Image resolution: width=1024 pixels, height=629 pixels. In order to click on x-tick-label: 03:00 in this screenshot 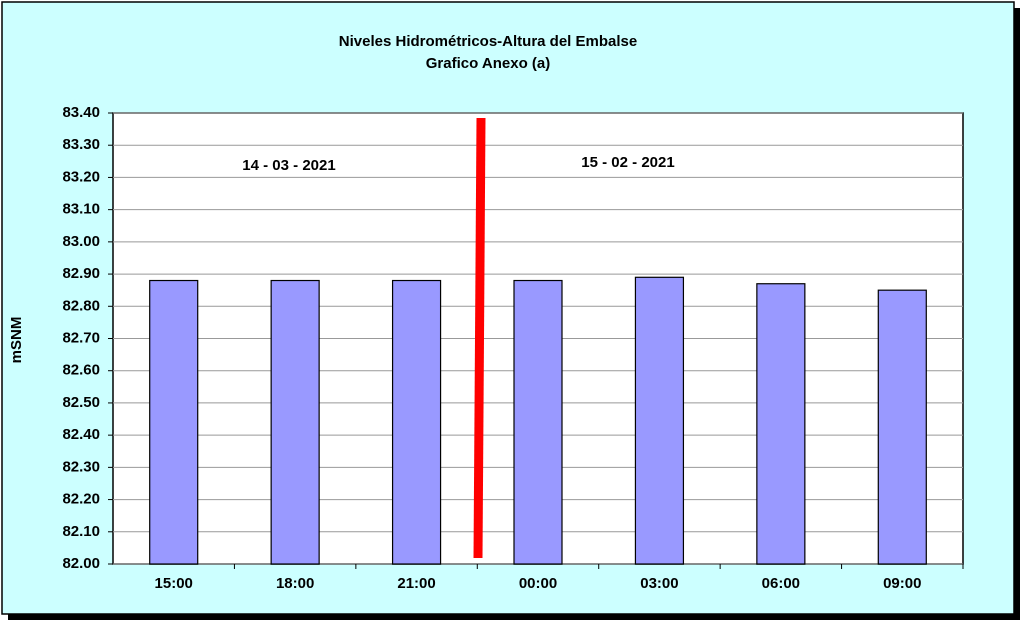, I will do `click(659, 583)`.